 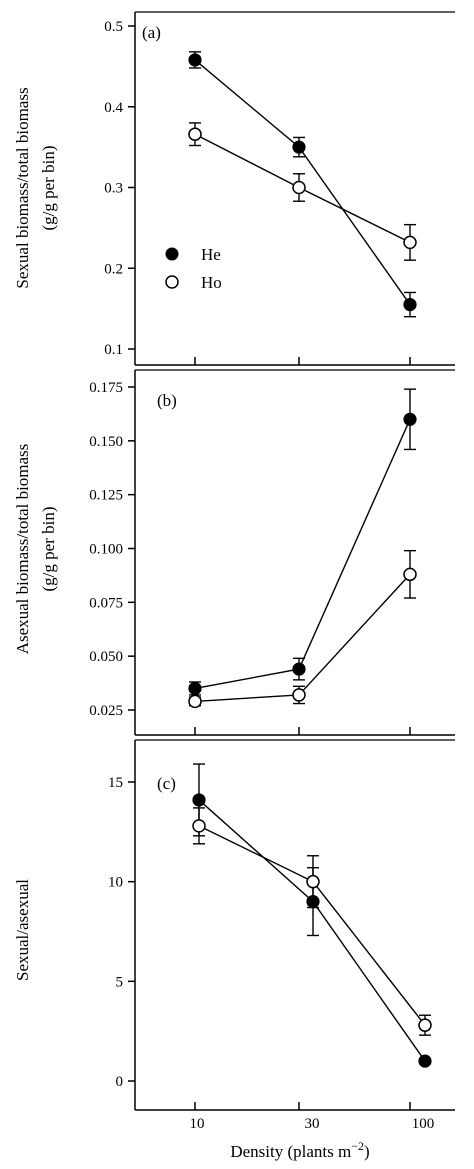 What do you see at coordinates (113, 269) in the screenshot?
I see `y-tick-label: 0.2` at bounding box center [113, 269].